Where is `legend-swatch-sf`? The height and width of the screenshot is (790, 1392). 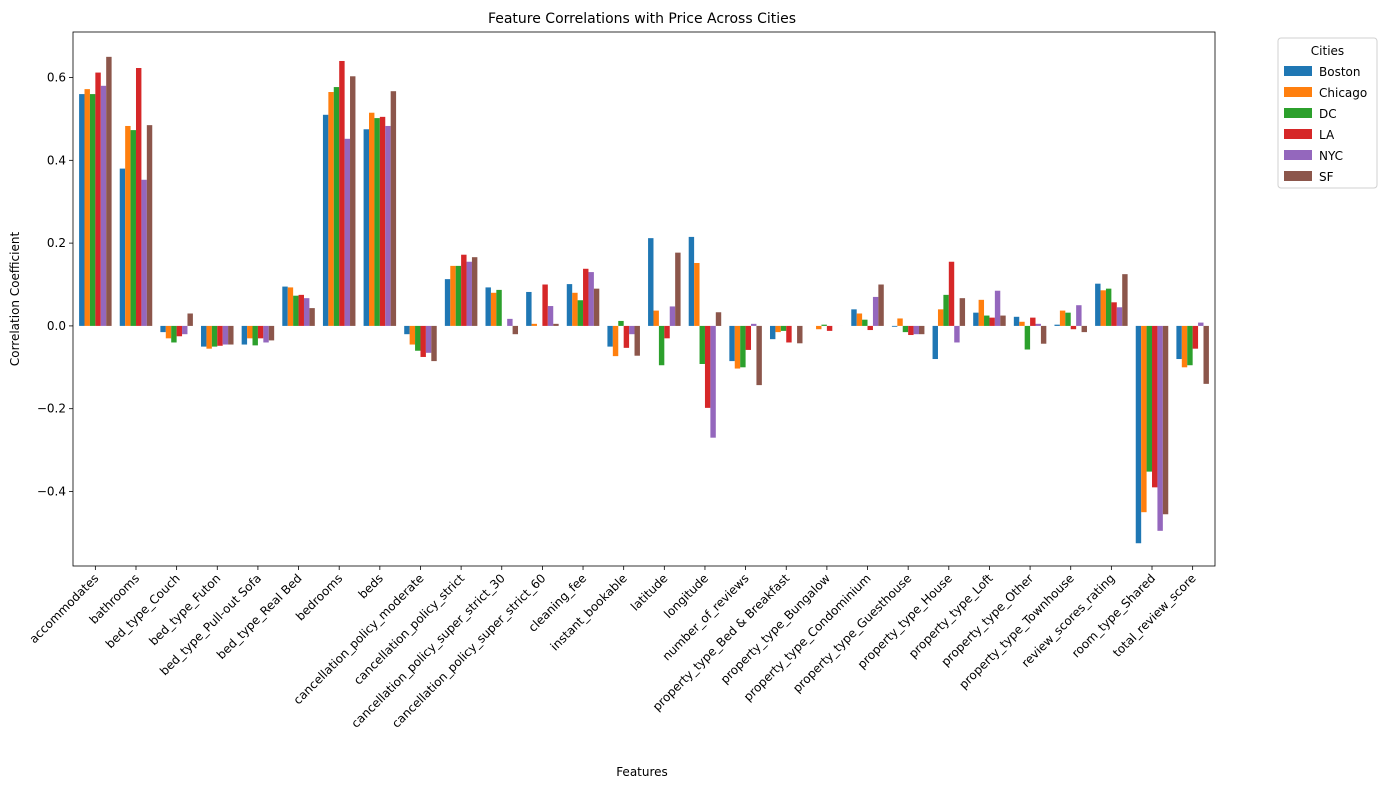 legend-swatch-sf is located at coordinates (1298, 176).